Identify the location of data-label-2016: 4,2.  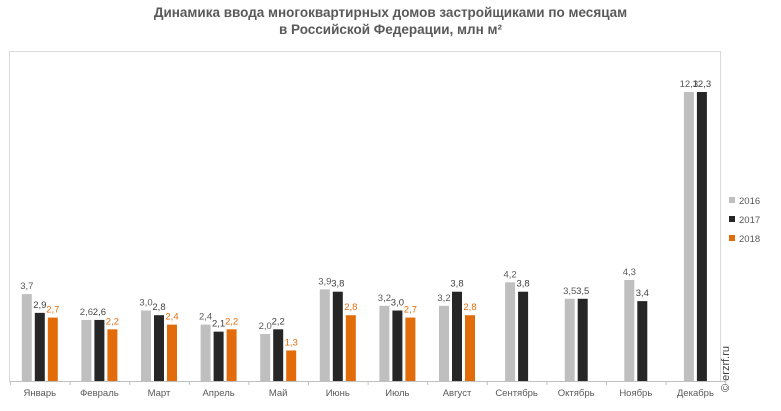
(509, 274).